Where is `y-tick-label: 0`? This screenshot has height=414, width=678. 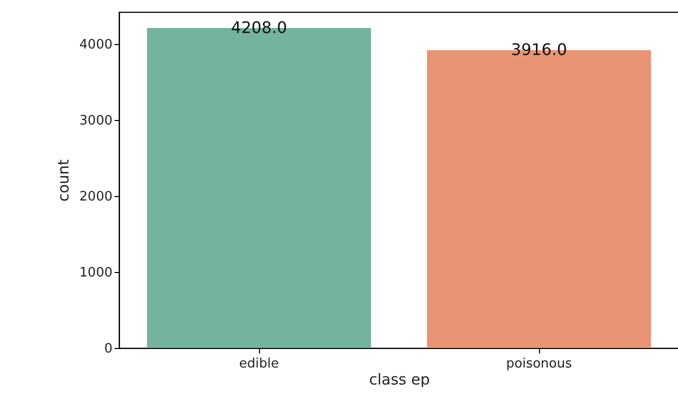
y-tick-label: 0 is located at coordinates (108, 349).